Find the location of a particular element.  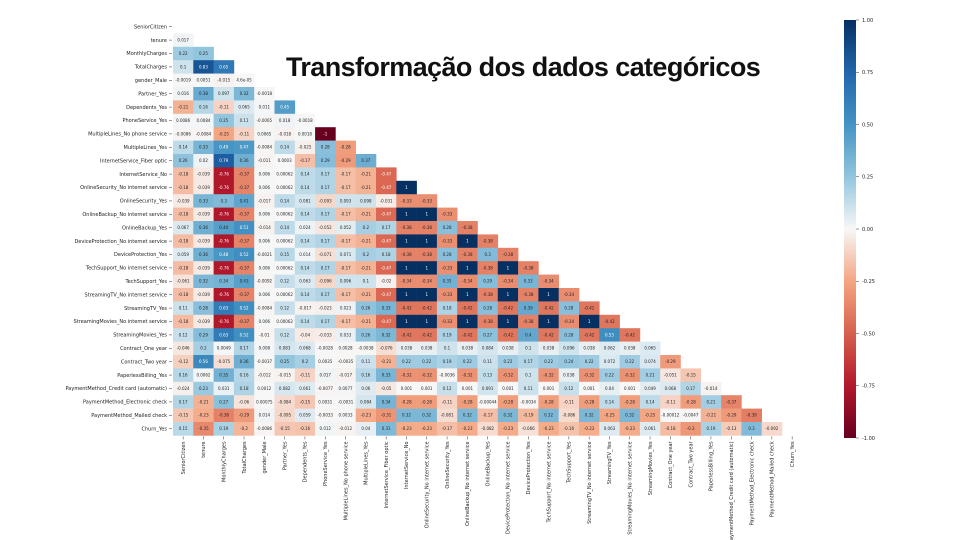

cell-label: 0.084 is located at coordinates (488, 348).